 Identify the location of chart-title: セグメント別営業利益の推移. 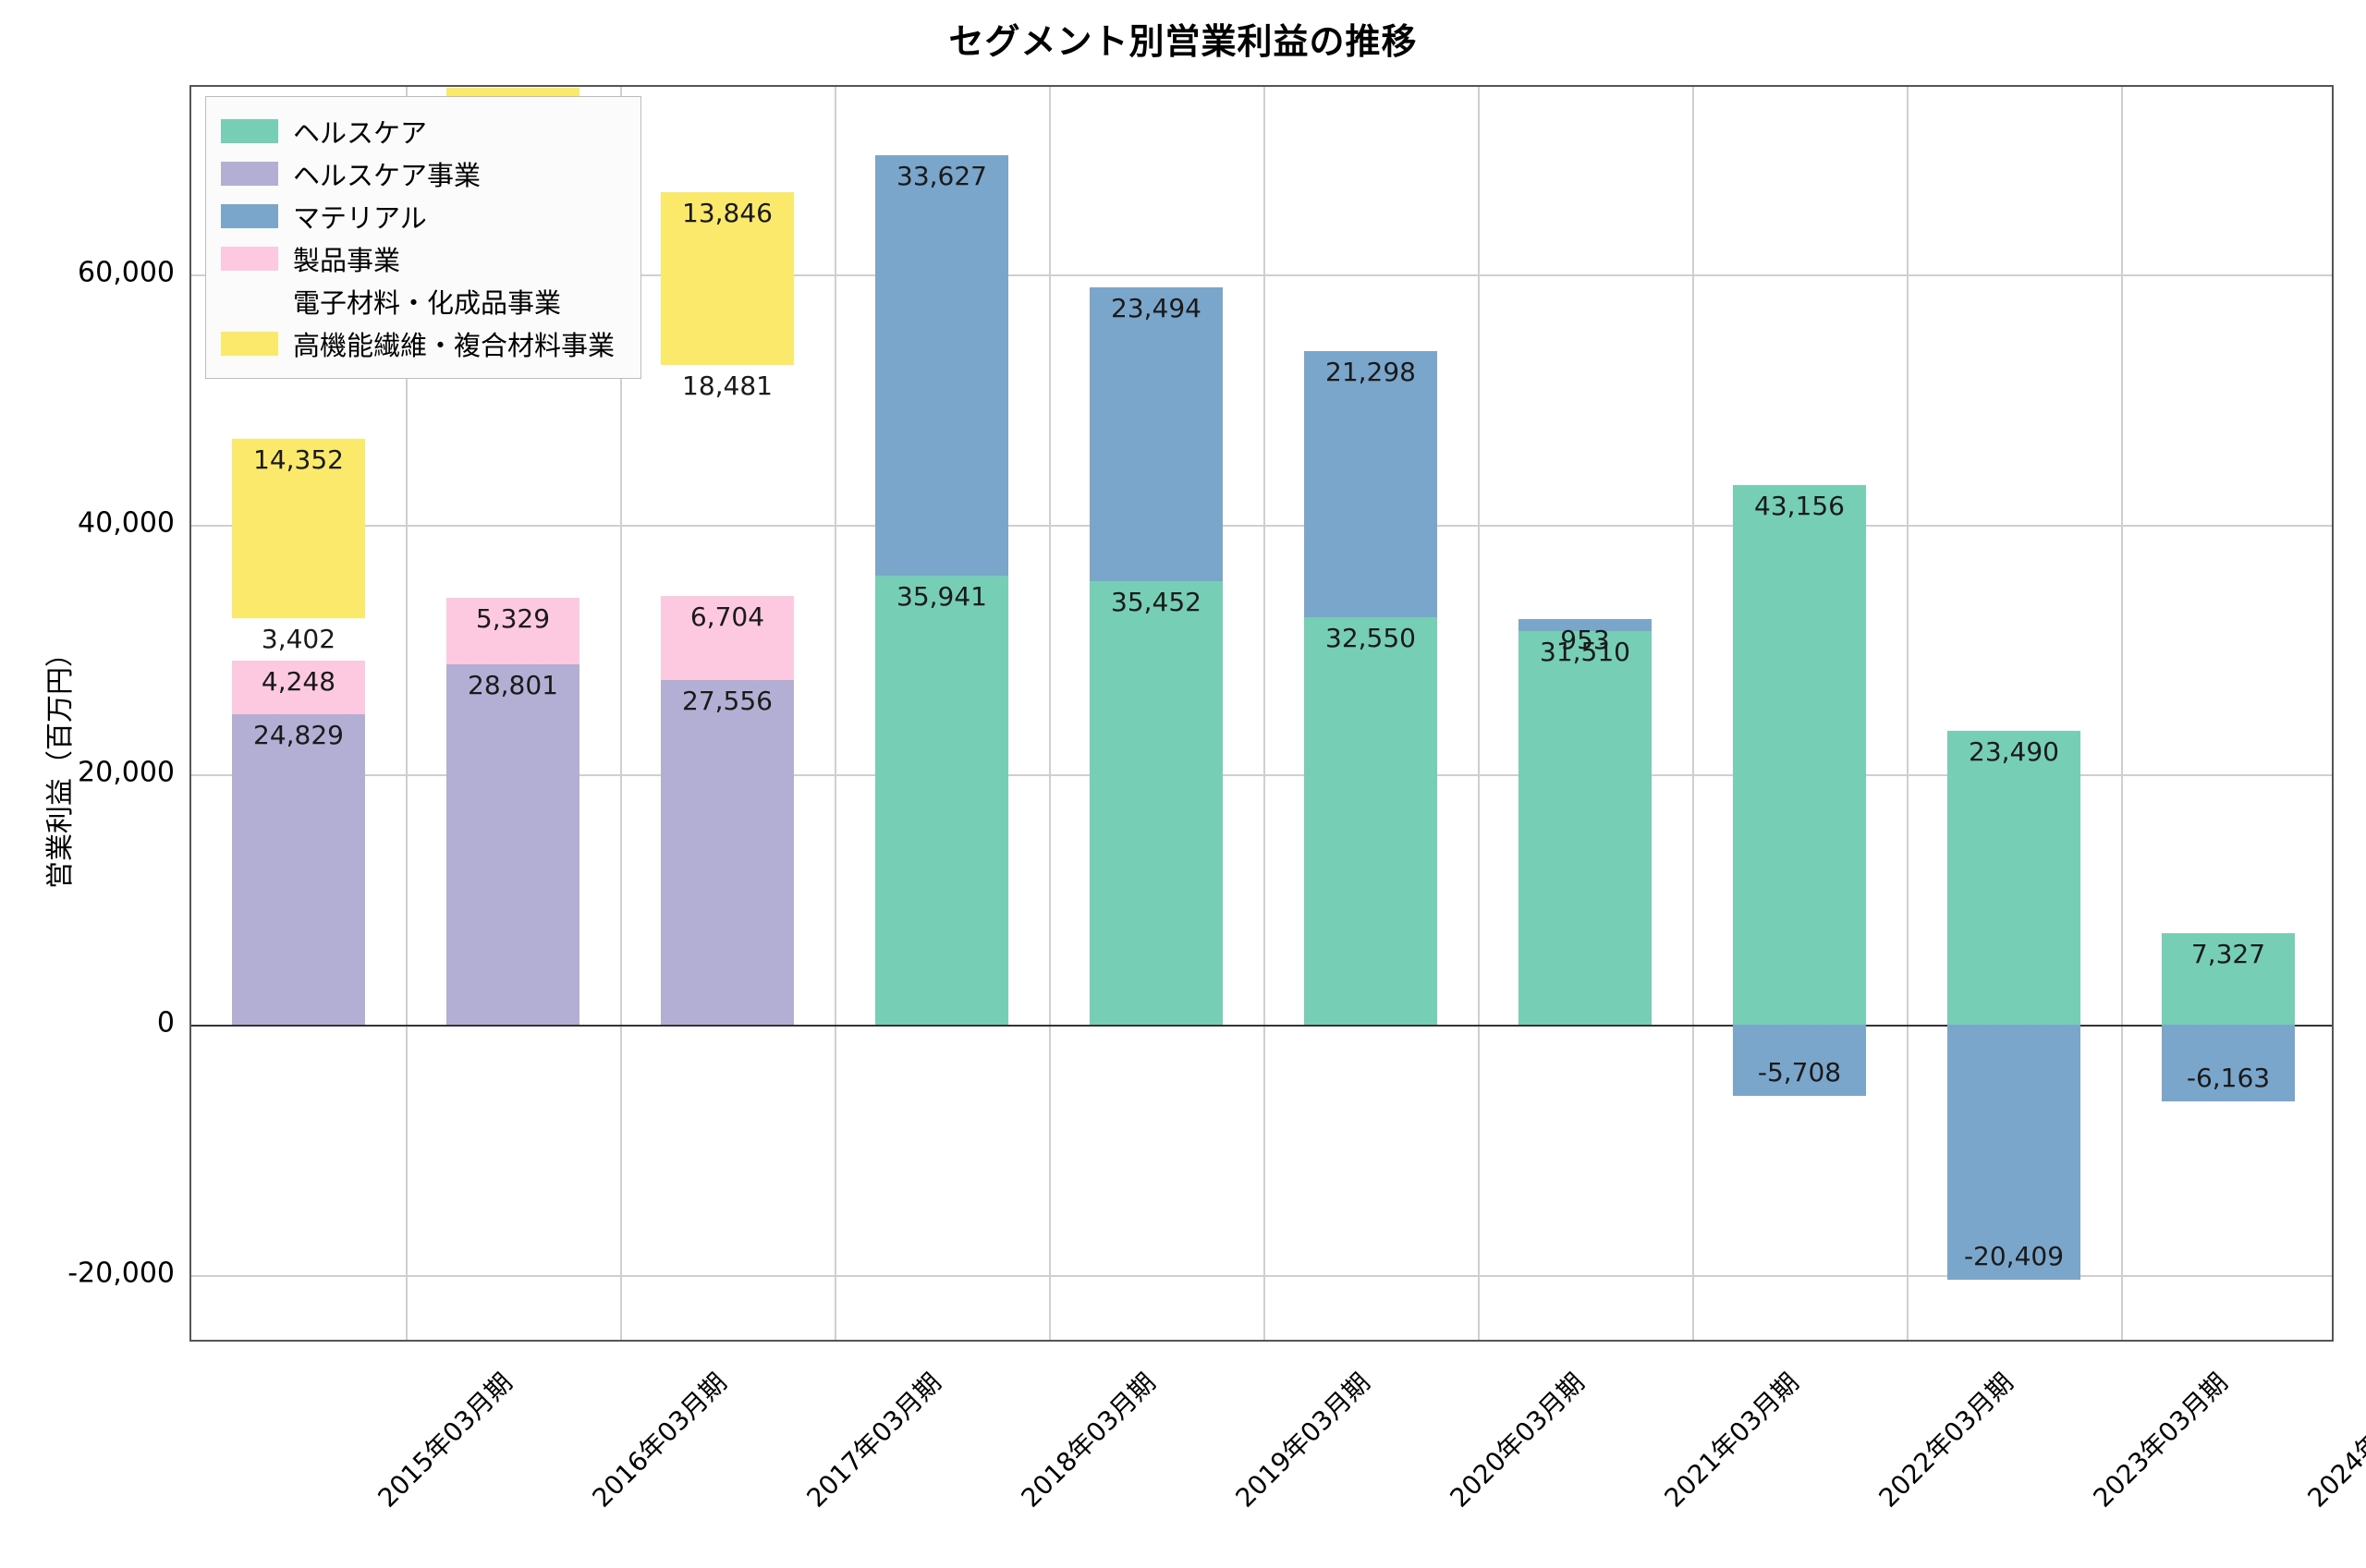
(1183, 41).